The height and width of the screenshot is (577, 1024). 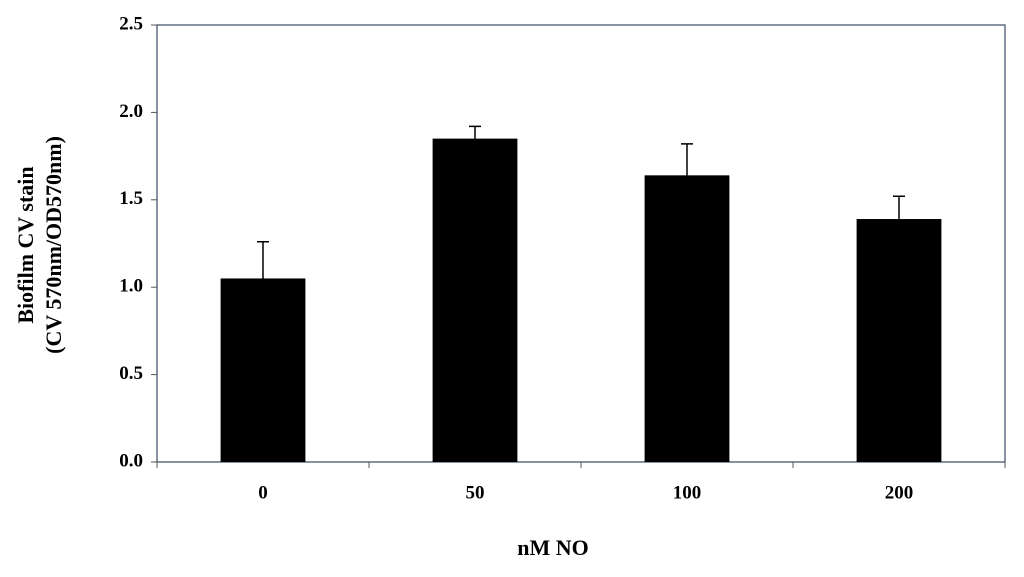 What do you see at coordinates (131, 23) in the screenshot?
I see `y-tick-label: 2.5` at bounding box center [131, 23].